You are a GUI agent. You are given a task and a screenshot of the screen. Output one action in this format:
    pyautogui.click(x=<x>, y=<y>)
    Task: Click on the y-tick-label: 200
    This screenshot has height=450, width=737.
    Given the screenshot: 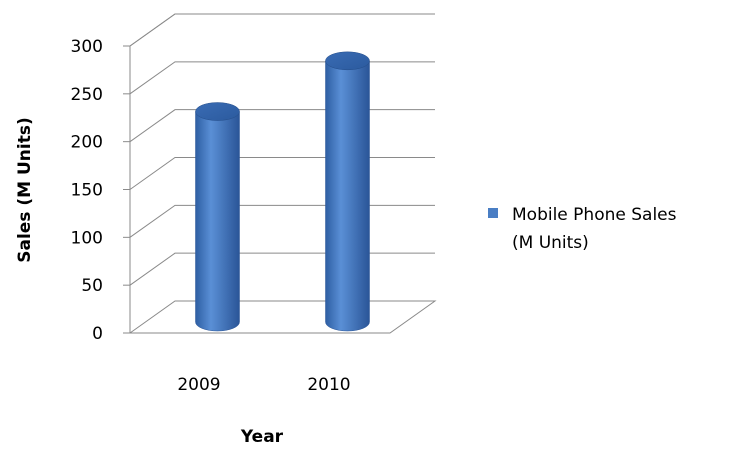 What is the action you would take?
    pyautogui.click(x=87, y=143)
    